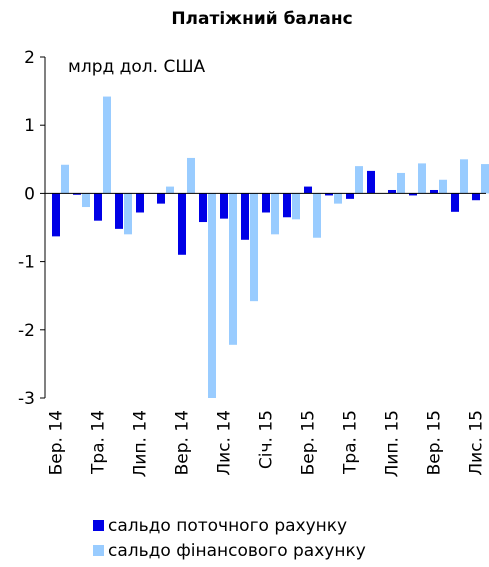  What do you see at coordinates (183, 442) in the screenshot?
I see `x-tick-label: Вер. 14` at bounding box center [183, 442].